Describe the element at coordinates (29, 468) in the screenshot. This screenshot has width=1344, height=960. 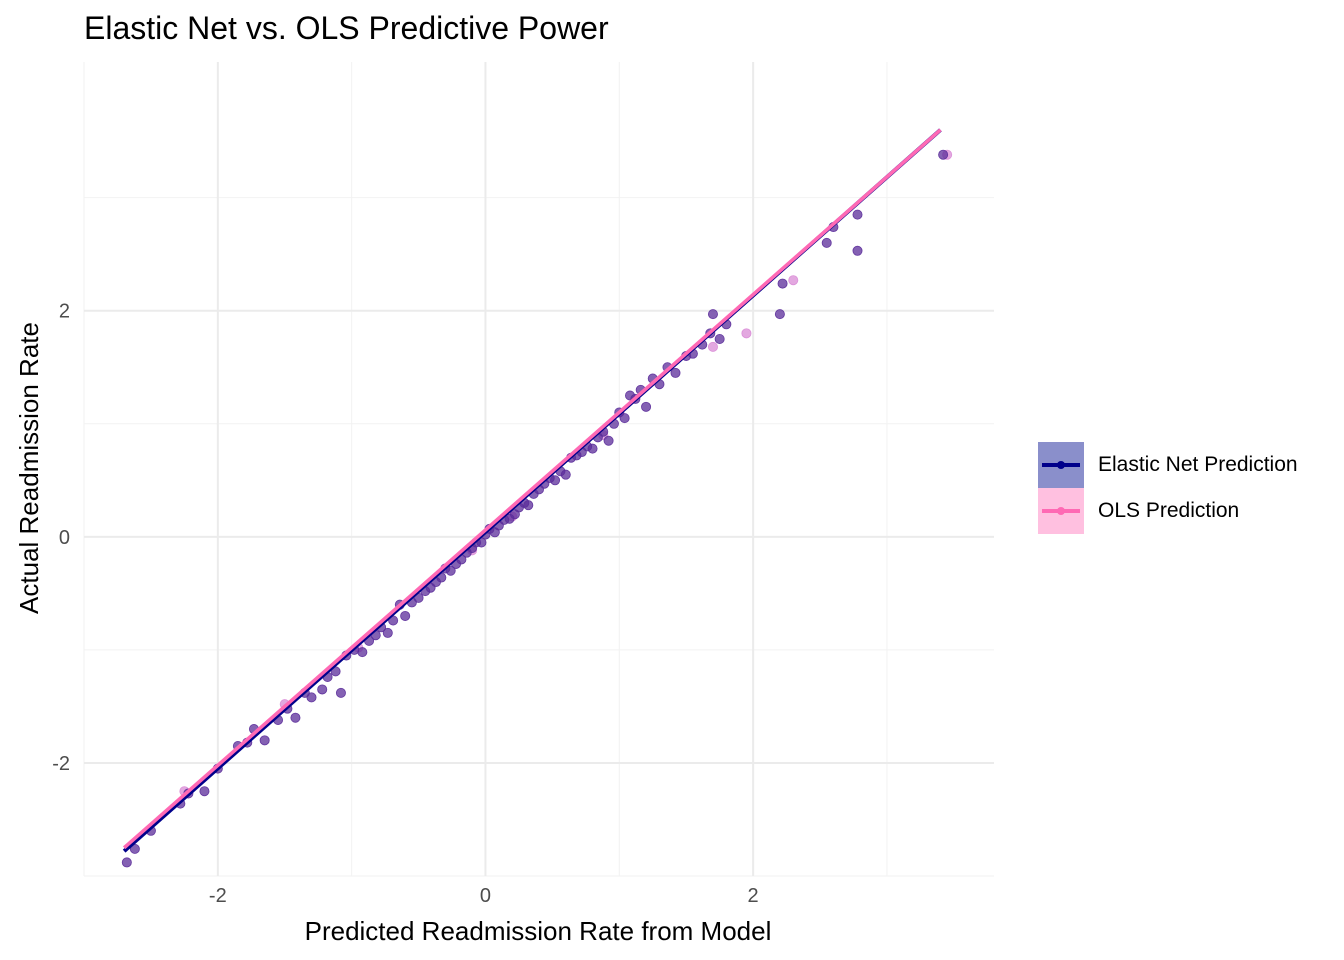
I see `y-axis-label: Actual Readmission Rate` at that location.